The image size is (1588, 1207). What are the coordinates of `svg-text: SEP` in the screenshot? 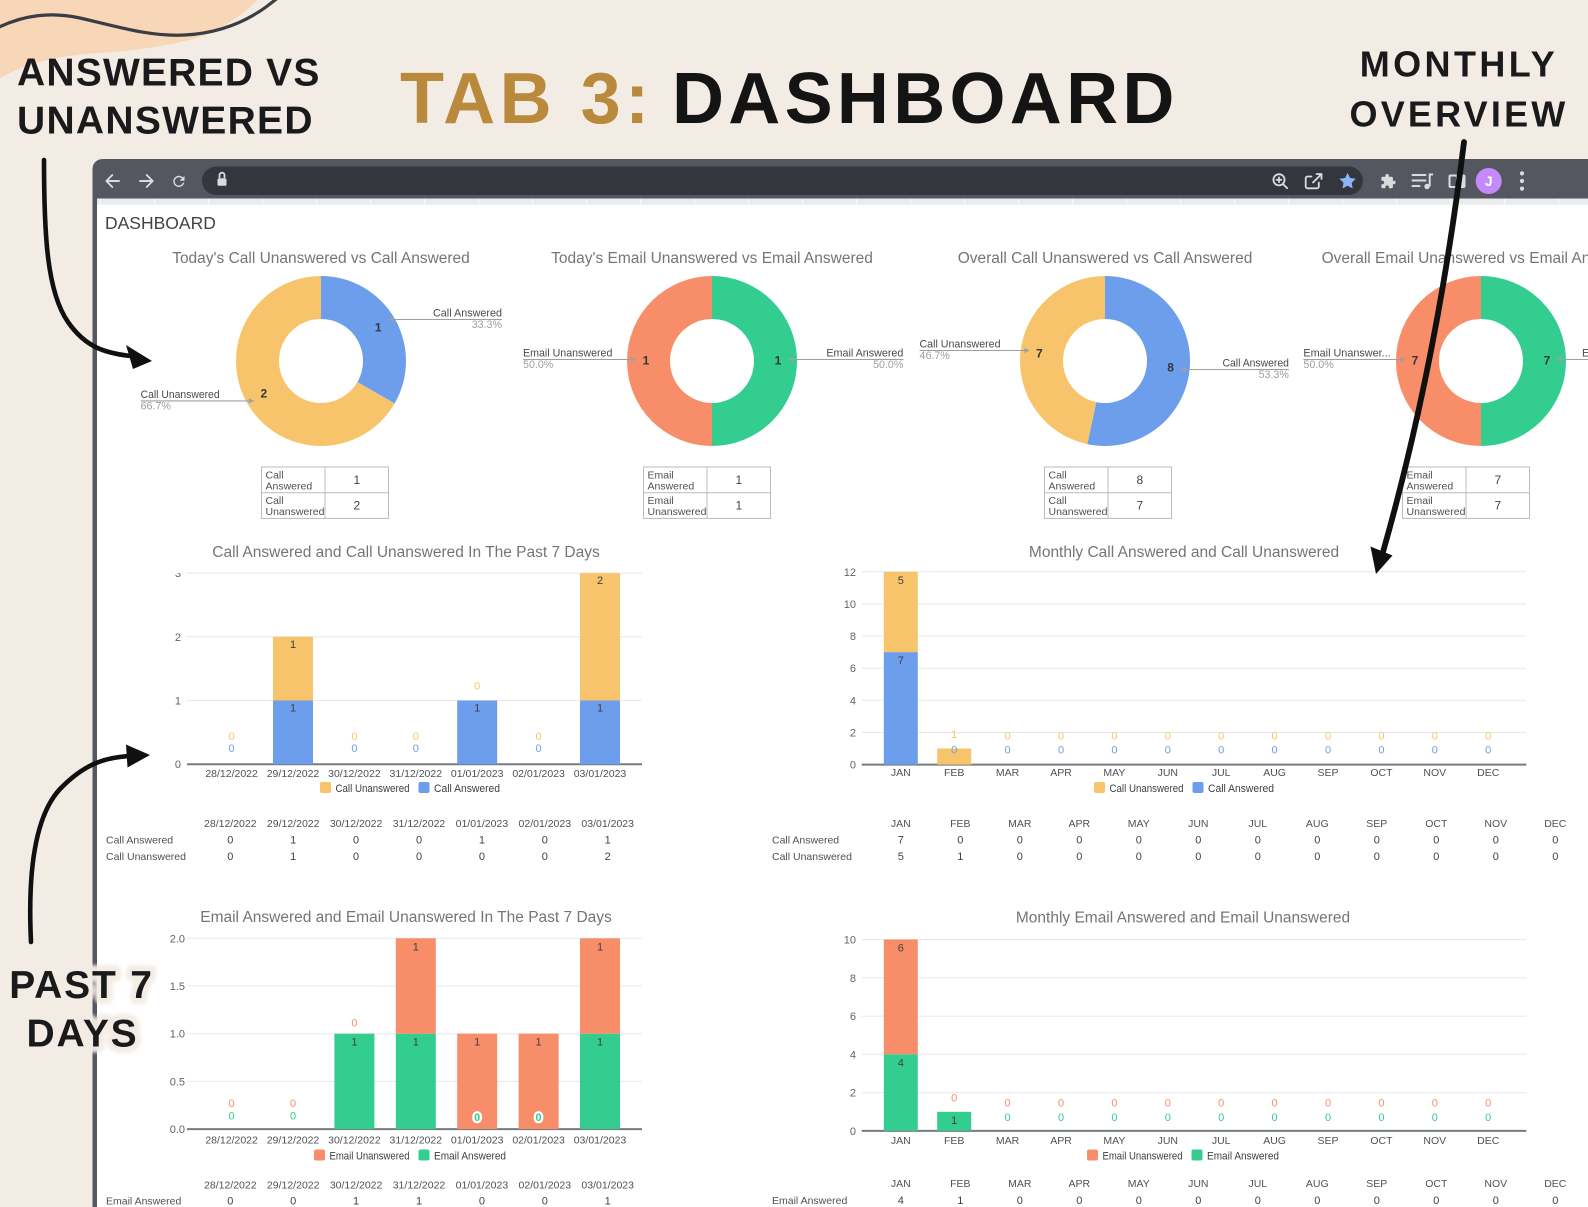 It's located at (1327, 1141).